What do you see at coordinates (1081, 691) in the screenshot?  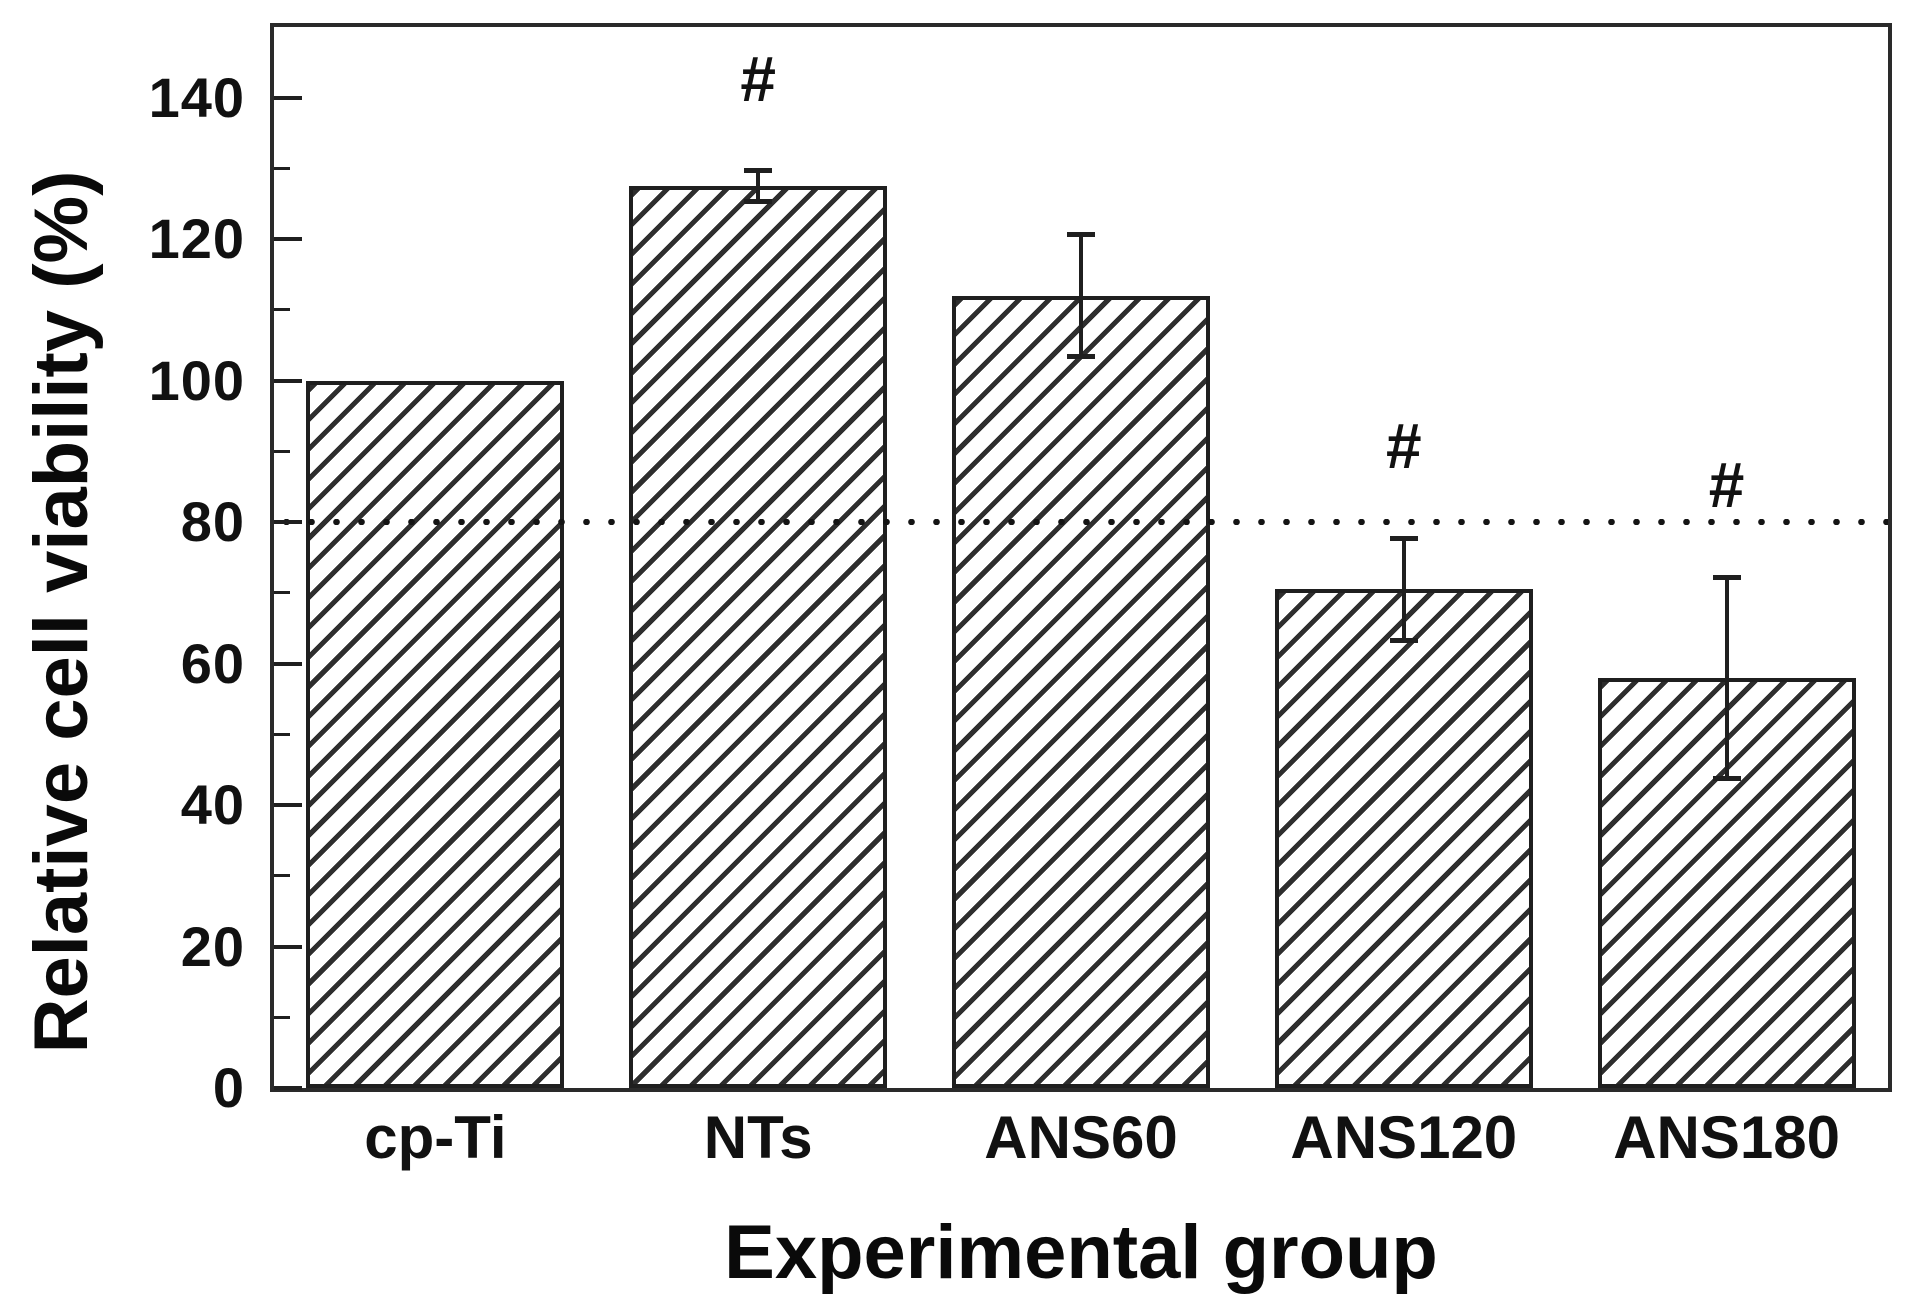 I see `bar-ANS60` at bounding box center [1081, 691].